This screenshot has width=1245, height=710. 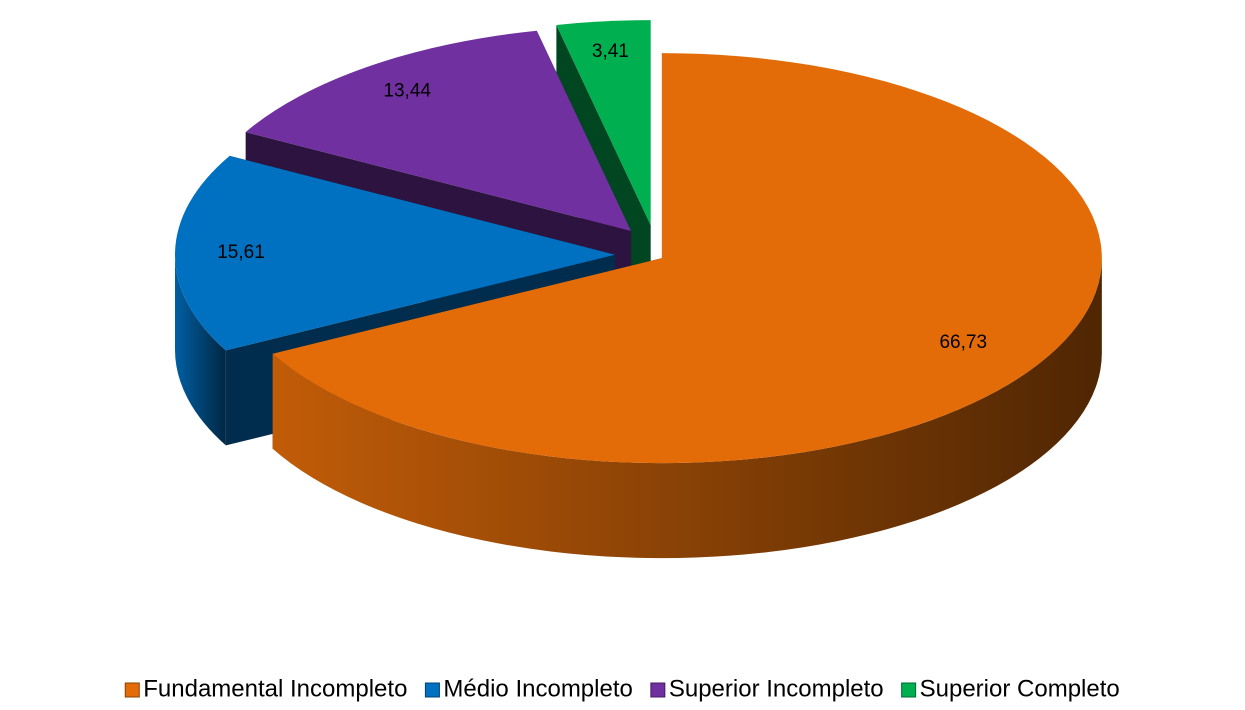 What do you see at coordinates (1020, 688) in the screenshot?
I see `legend-label: Superior Completo` at bounding box center [1020, 688].